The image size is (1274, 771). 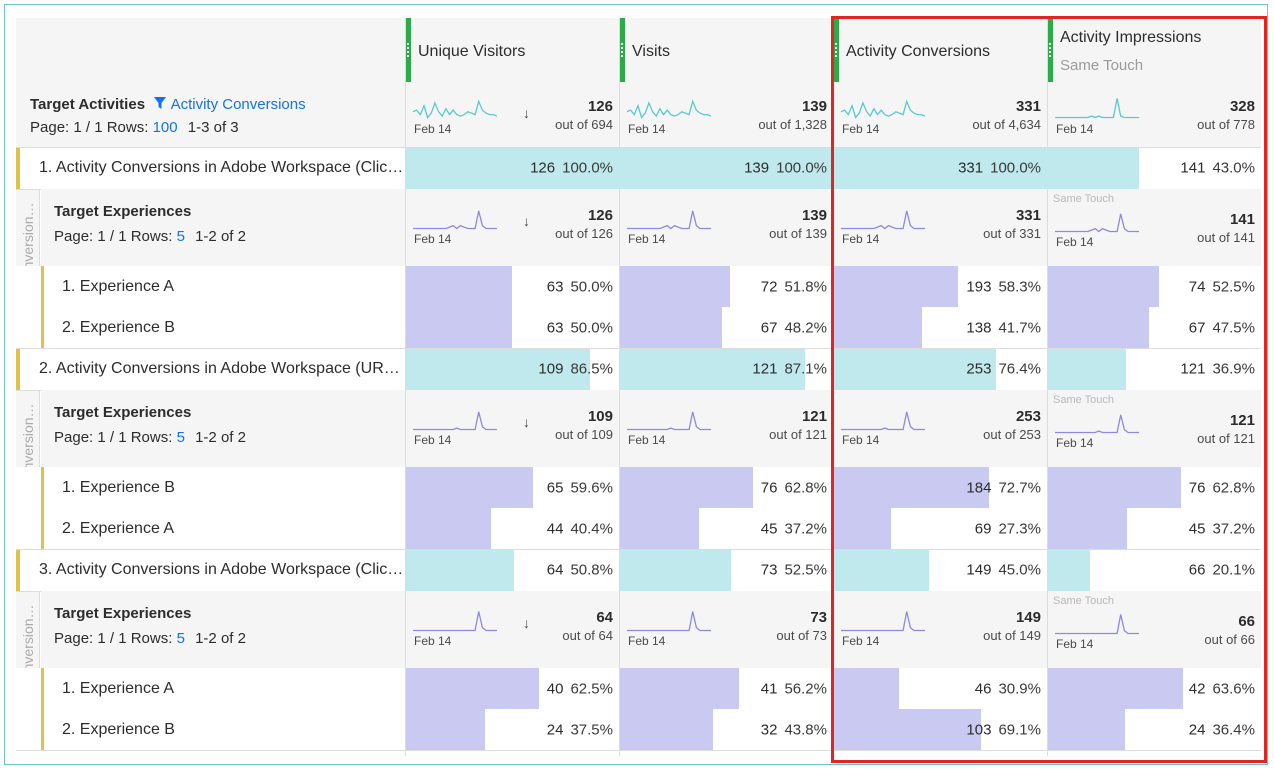 I want to click on metric-cell-unique-visitors: 24 37.5%, so click(x=512, y=729).